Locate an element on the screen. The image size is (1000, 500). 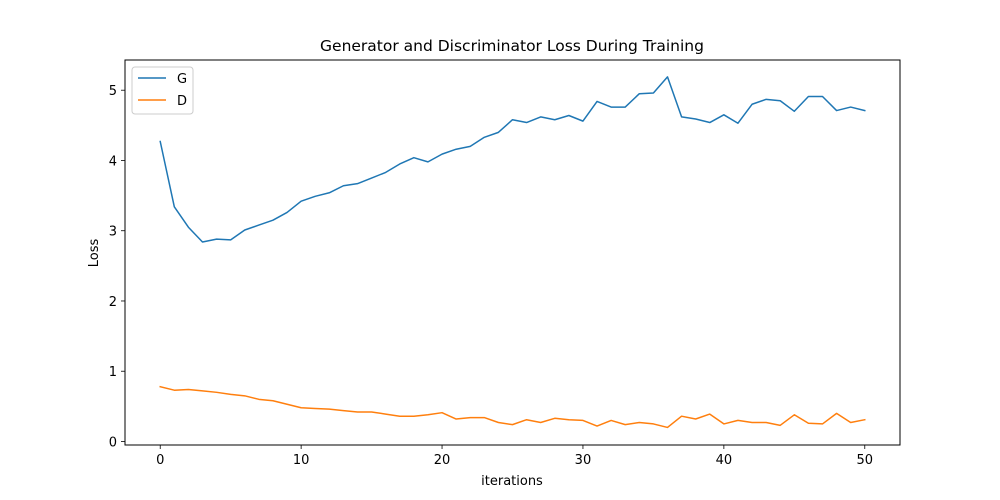
x-axis-ticks: 0 10 20 30 40 50 is located at coordinates (514, 456).